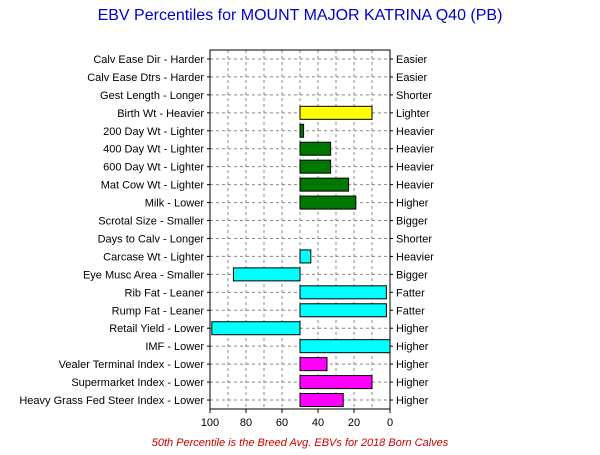 The height and width of the screenshot is (455, 600). What do you see at coordinates (318, 423) in the screenshot?
I see `x-tick-label: 40` at bounding box center [318, 423].